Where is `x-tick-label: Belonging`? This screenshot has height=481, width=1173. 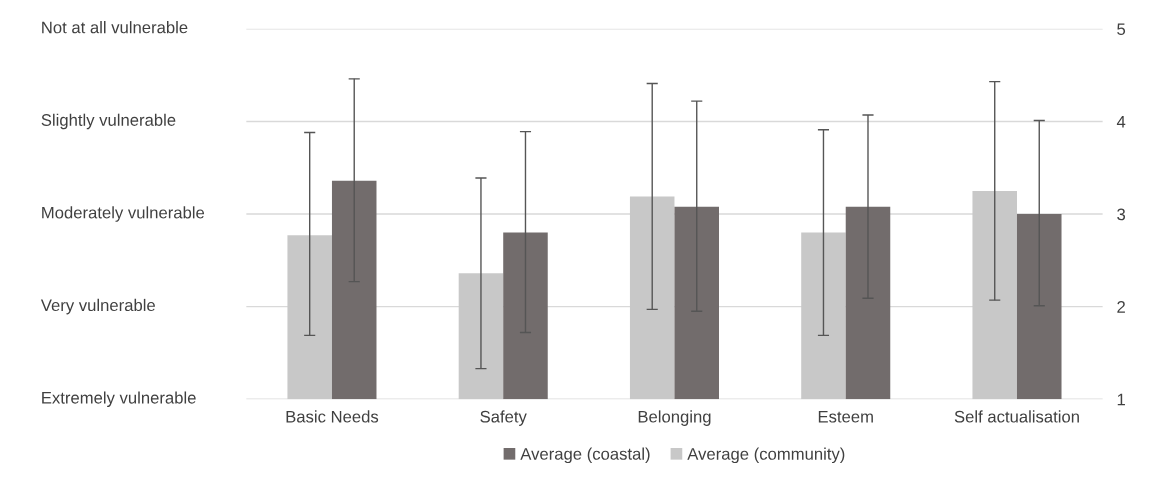
x-tick-label: Belonging is located at coordinates (674, 418).